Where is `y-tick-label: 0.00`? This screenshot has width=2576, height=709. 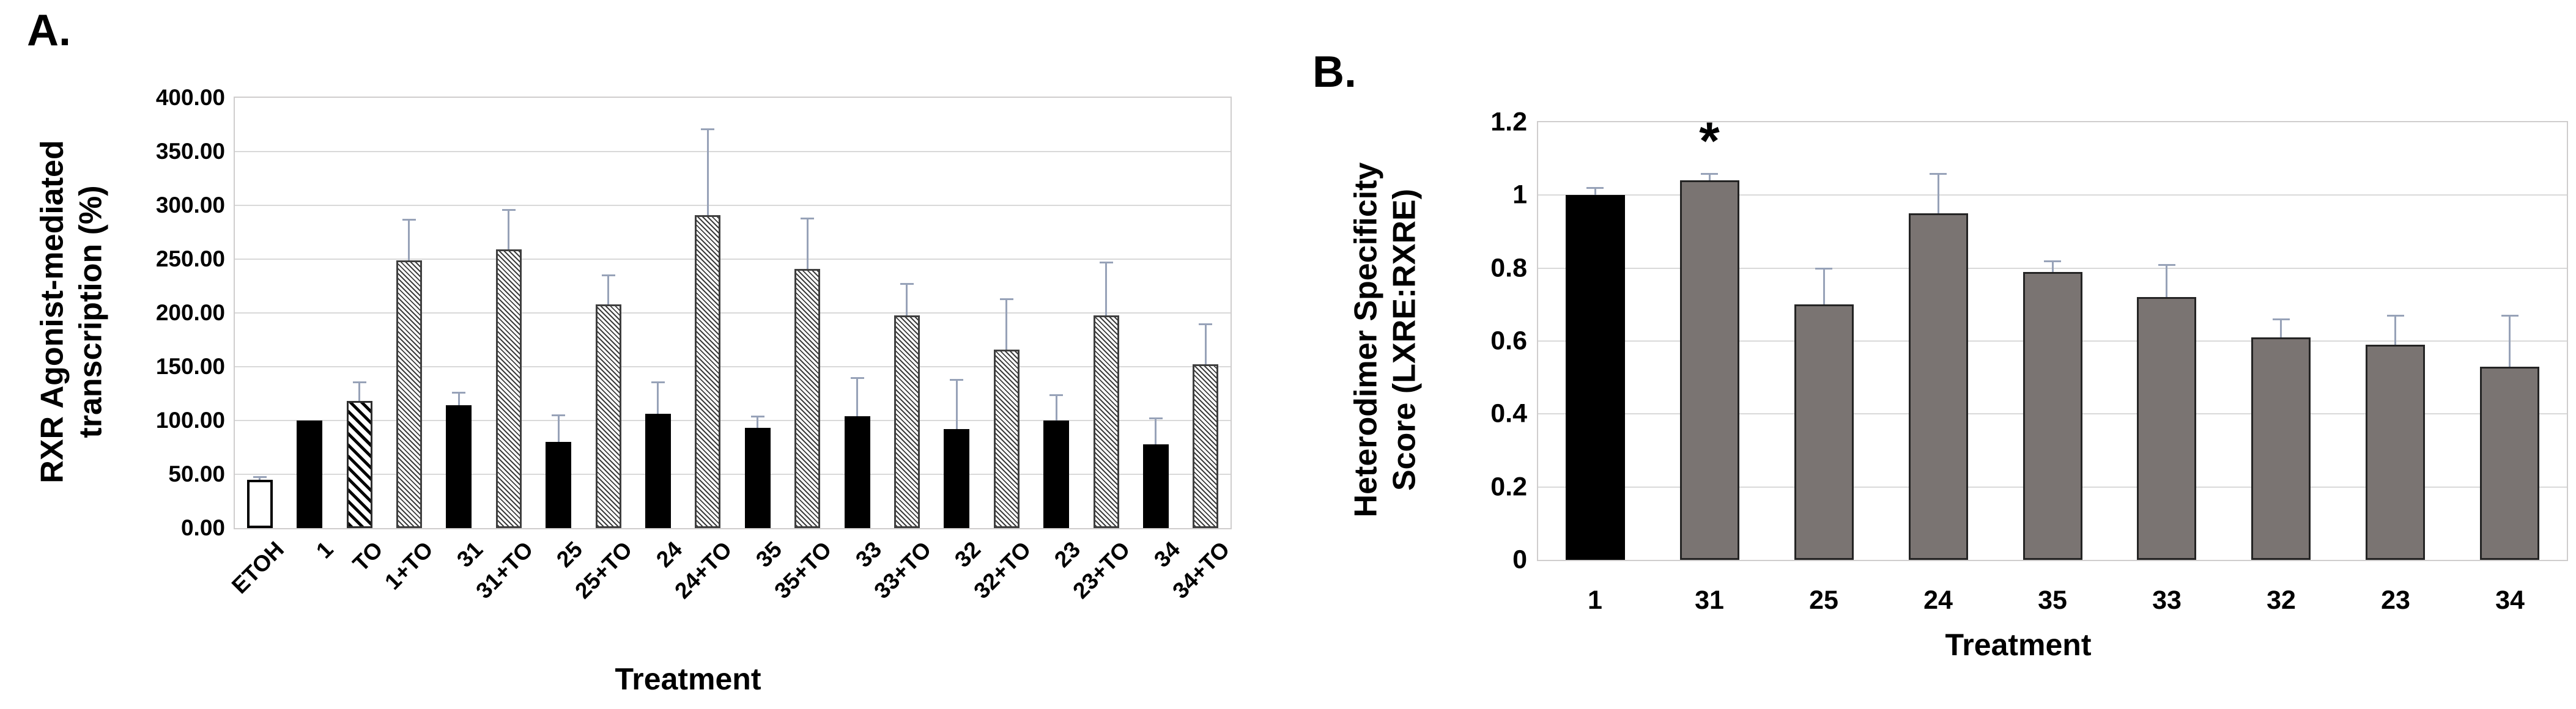
y-tick-label: 0.00 is located at coordinates (202, 527).